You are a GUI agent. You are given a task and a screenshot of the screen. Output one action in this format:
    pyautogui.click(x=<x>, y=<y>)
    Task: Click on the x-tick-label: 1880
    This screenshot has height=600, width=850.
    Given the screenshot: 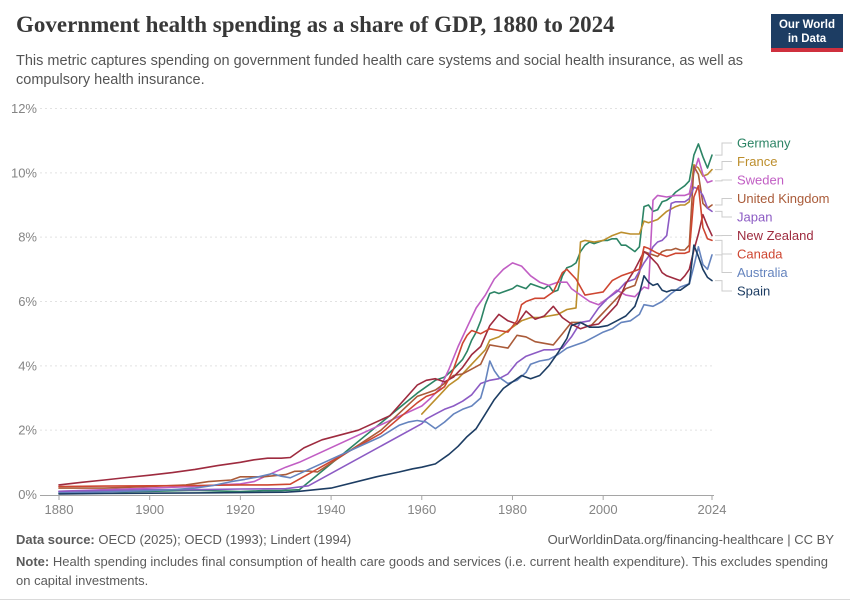 What is the action you would take?
    pyautogui.click(x=59, y=509)
    